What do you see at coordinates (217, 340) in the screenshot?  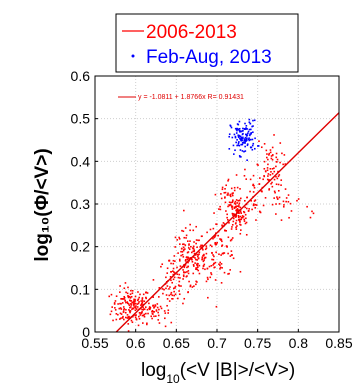 I see `x-tick-labels: 0.55 0.6 0.65 0.7 0.75 0.8 0.85` at bounding box center [217, 340].